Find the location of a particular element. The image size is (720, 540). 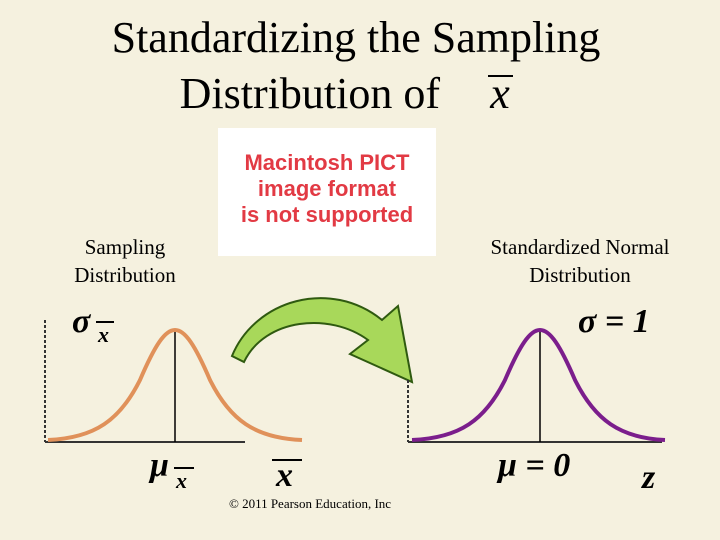

footer: © 2011 Pearson Education, Inc is located at coordinates (310, 503).